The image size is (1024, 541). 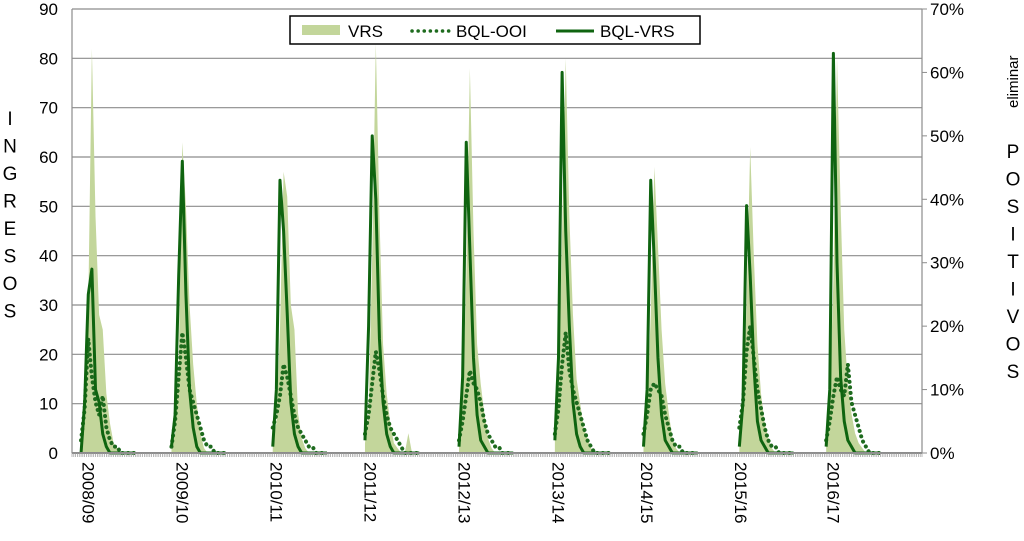 What do you see at coordinates (48, 354) in the screenshot?
I see `left-tick-label: 20` at bounding box center [48, 354].